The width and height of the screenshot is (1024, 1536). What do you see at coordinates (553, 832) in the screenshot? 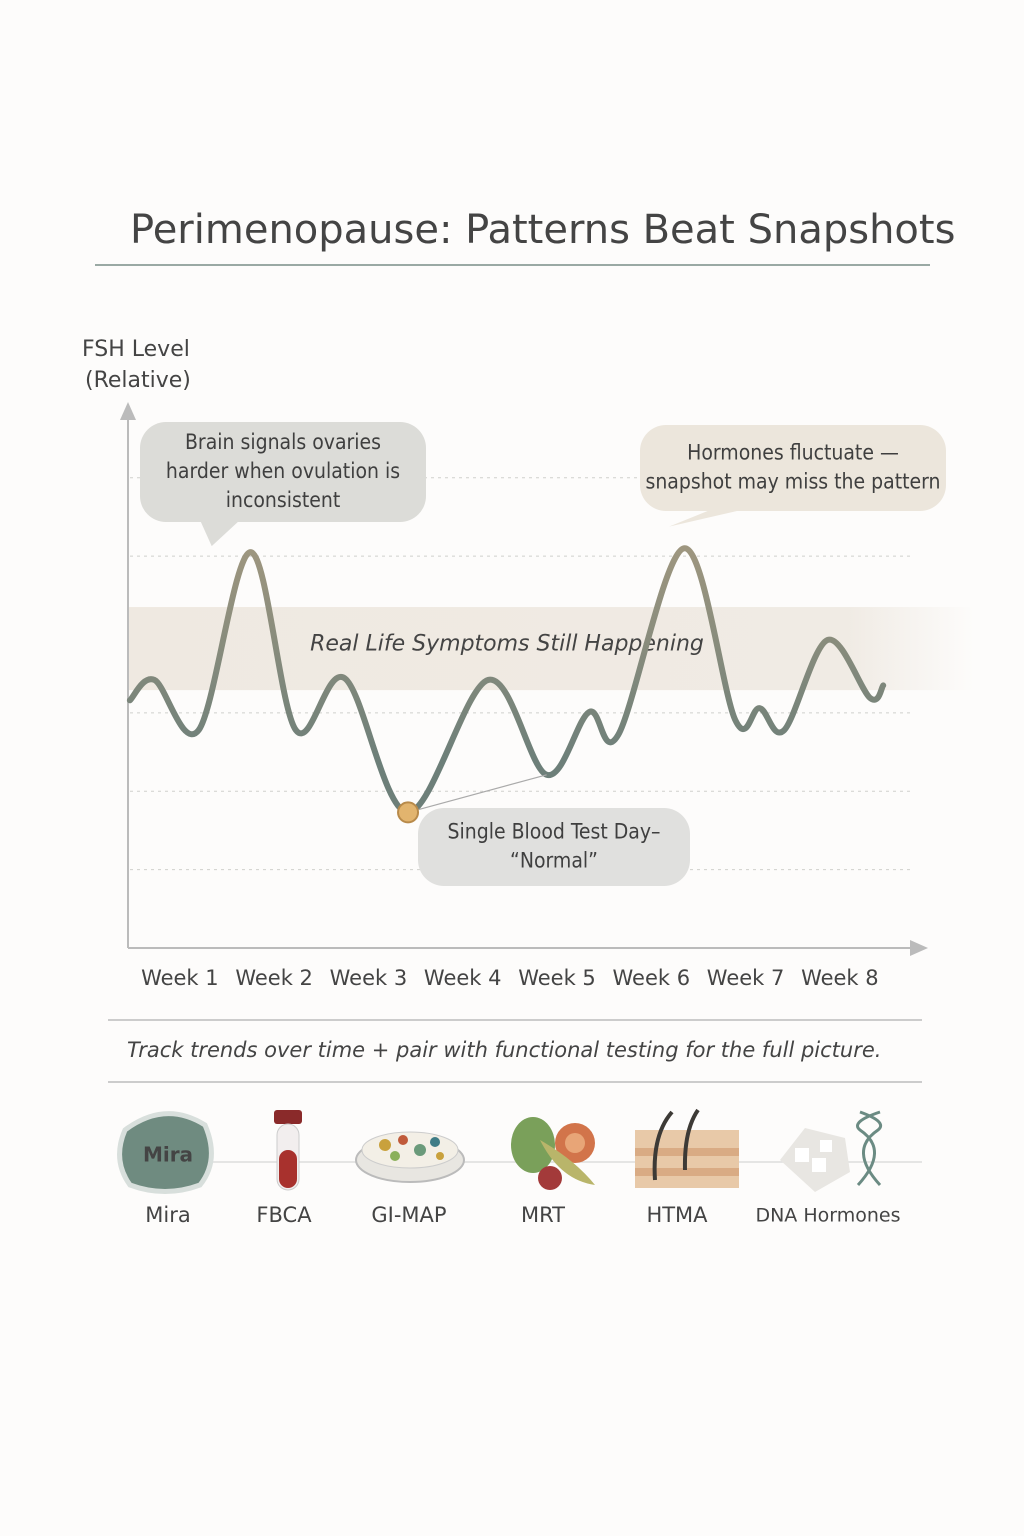
I see `callout-text: Single Blood Test Day–` at bounding box center [553, 832].